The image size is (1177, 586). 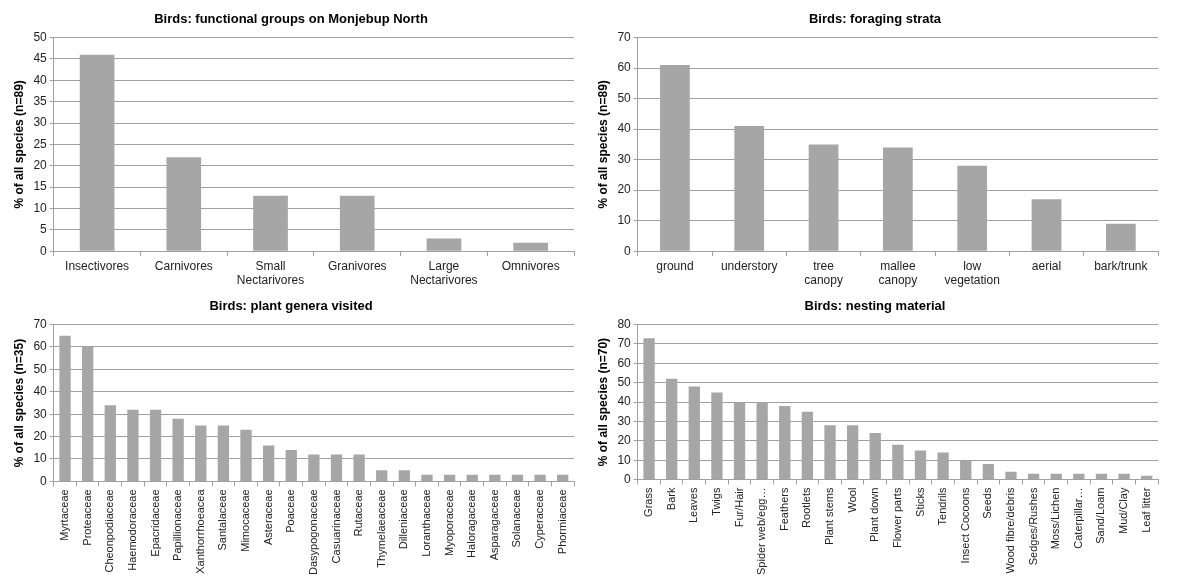 I want to click on x-tick-label: Plant down, so click(x=874, y=514).